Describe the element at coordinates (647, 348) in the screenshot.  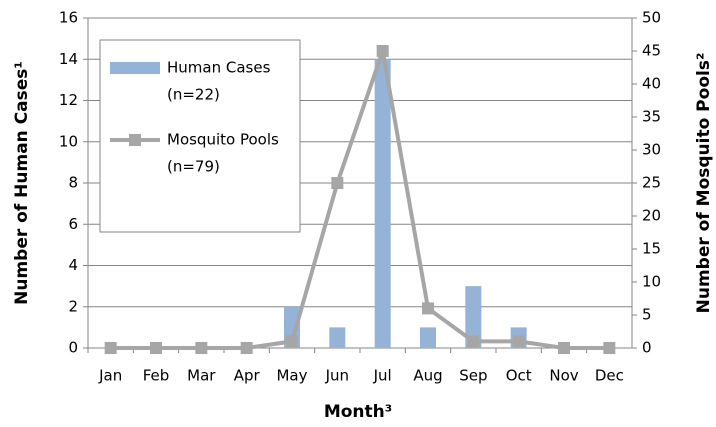
I see `y2-tick-label: 0` at that location.